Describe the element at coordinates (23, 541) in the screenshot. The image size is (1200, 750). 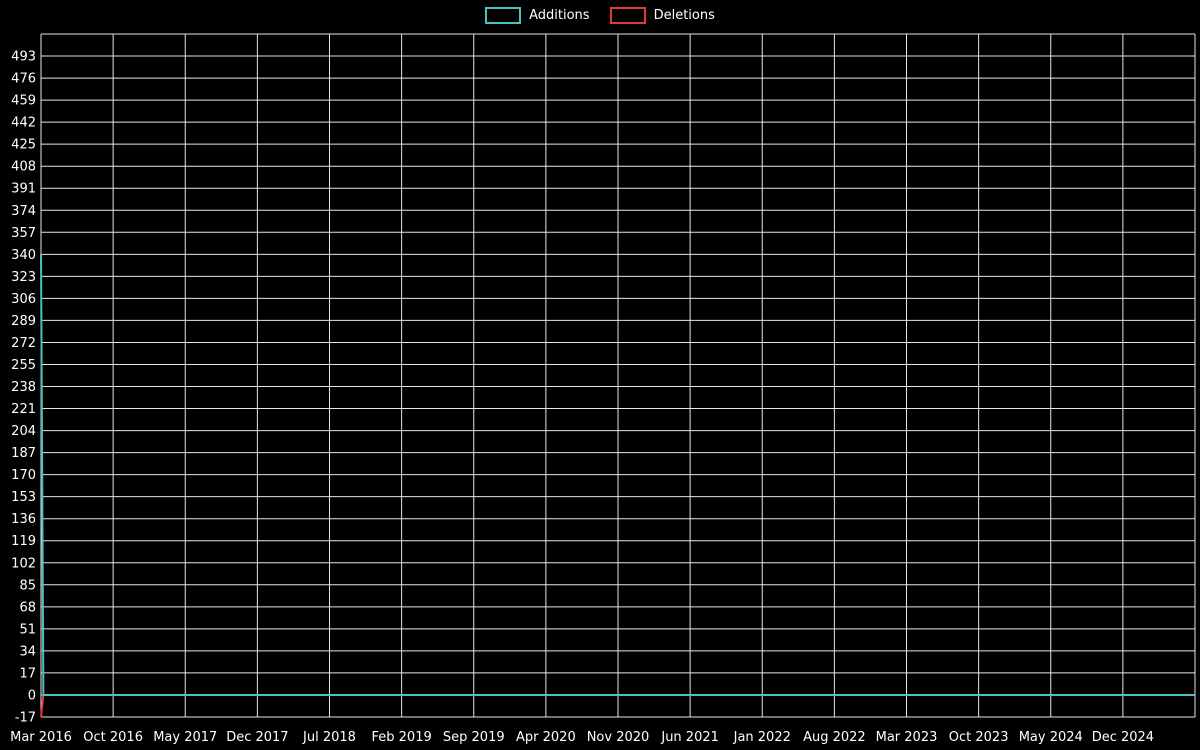
I see `y-axis-tick-label: 119` at that location.